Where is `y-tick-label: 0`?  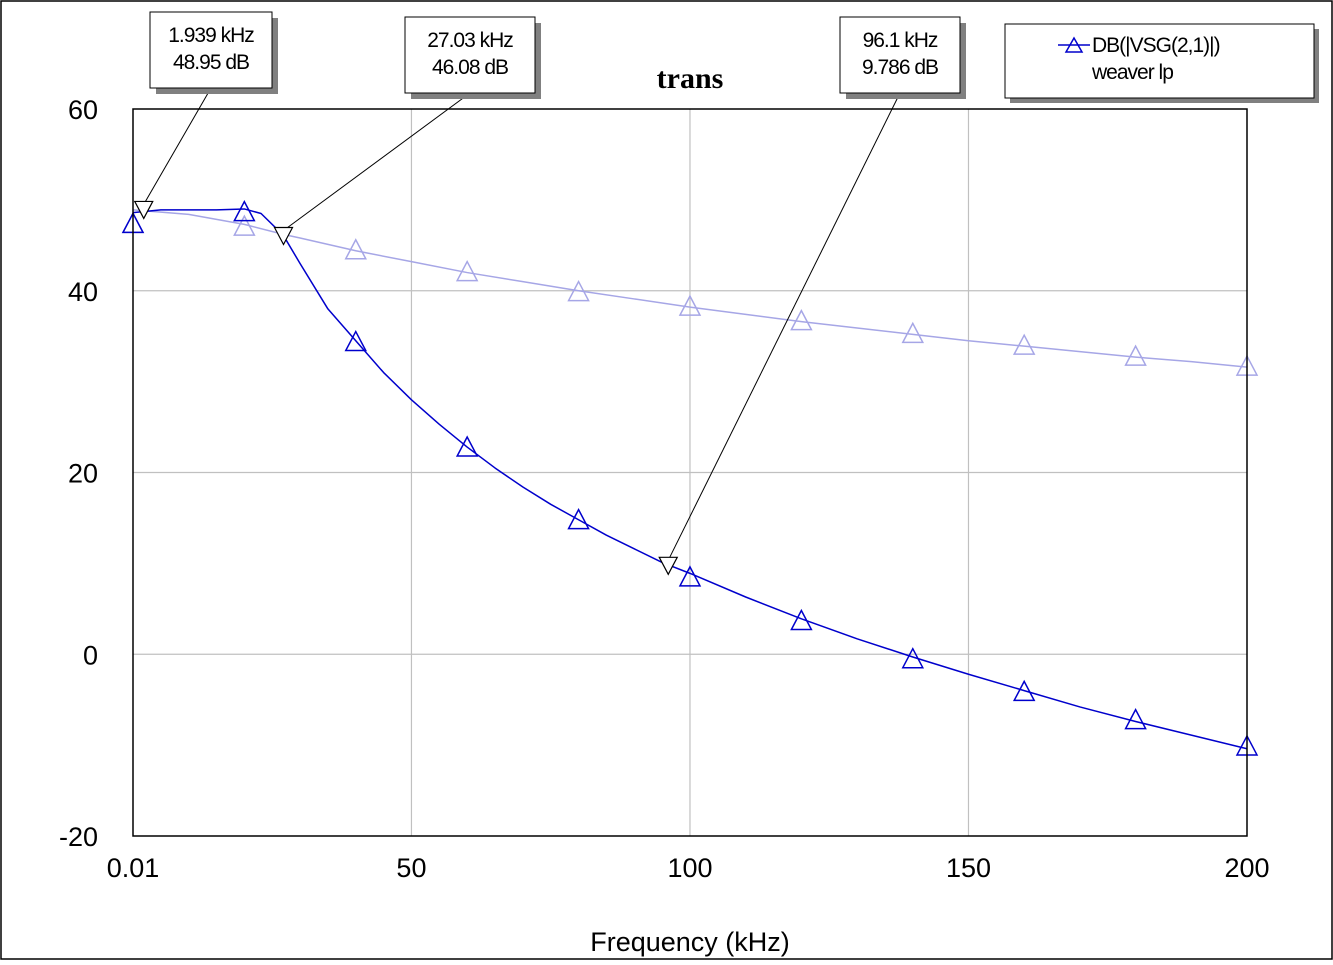 y-tick-label: 0 is located at coordinates (90, 655).